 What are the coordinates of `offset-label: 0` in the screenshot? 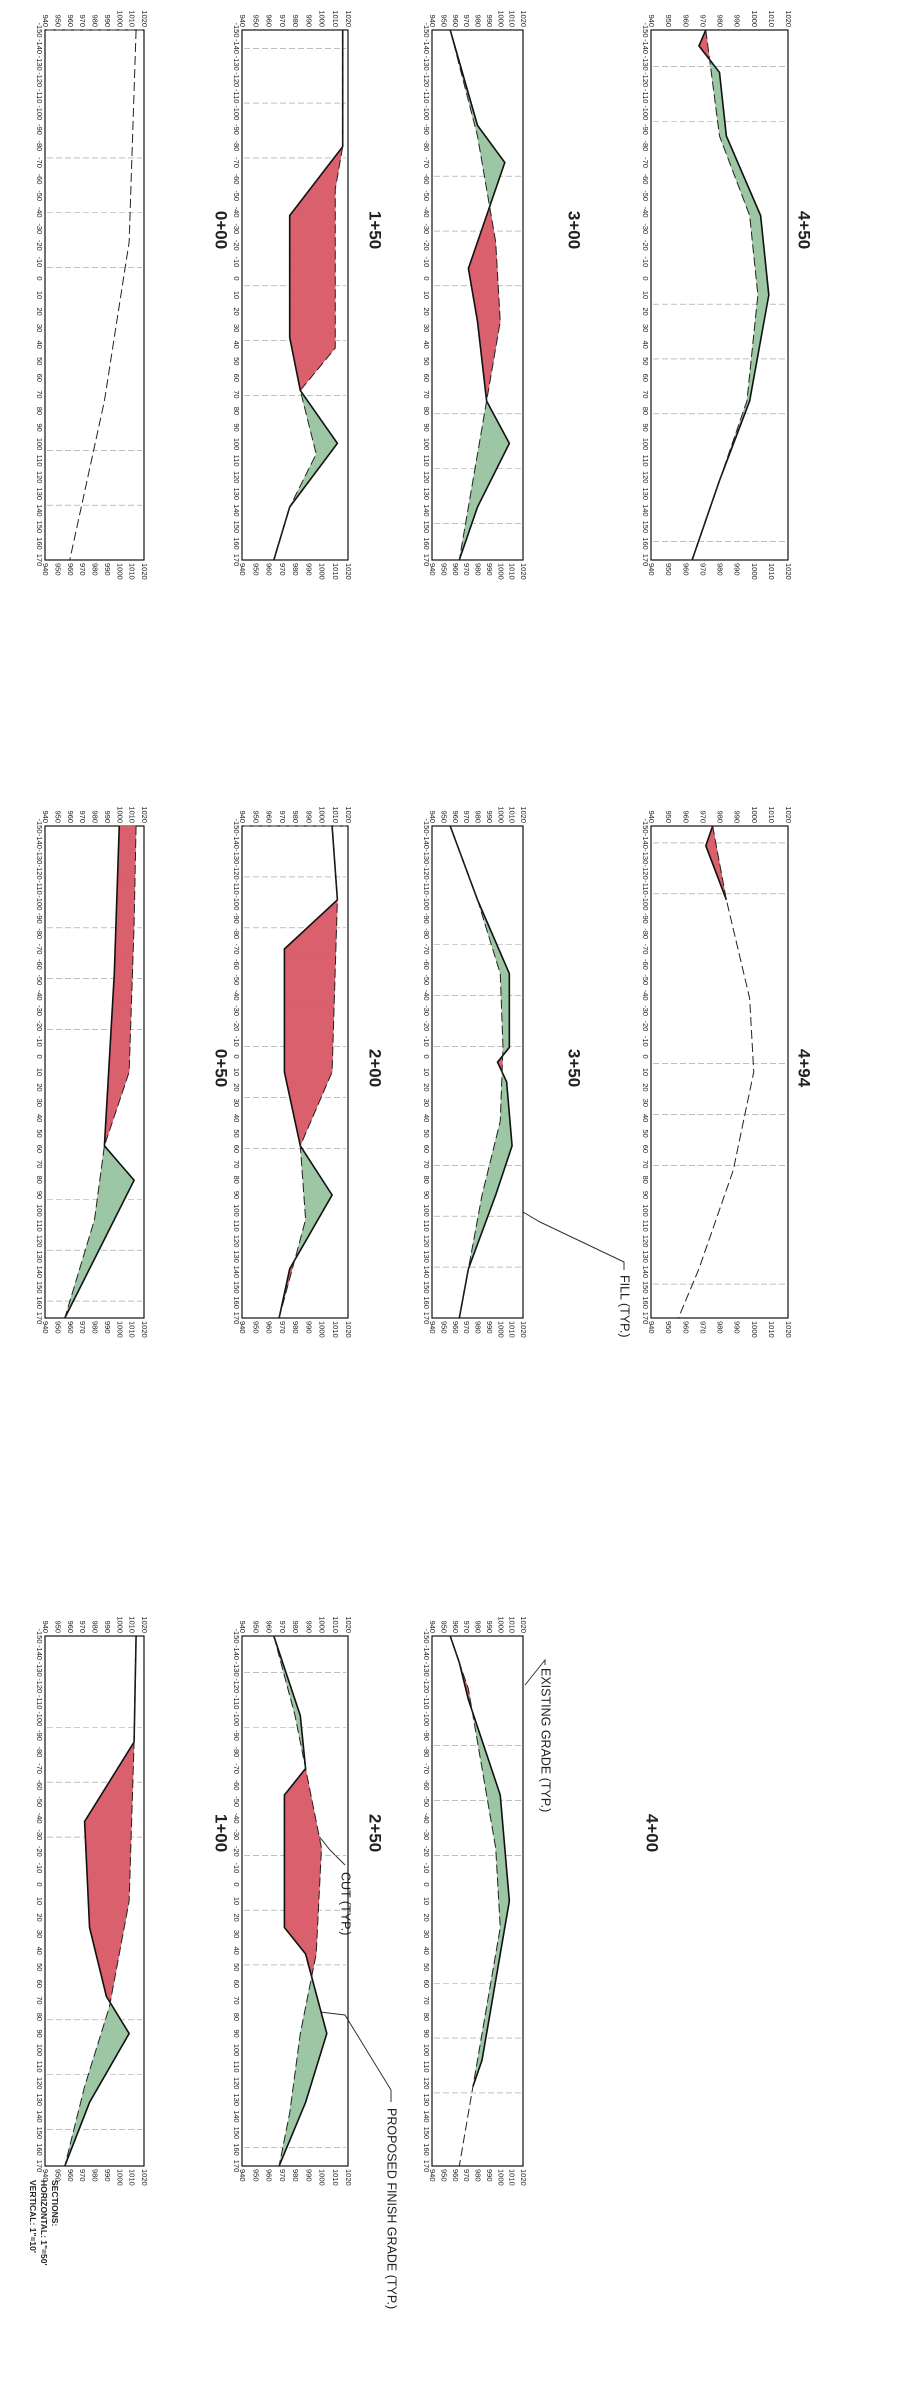 It's located at (236, 278).